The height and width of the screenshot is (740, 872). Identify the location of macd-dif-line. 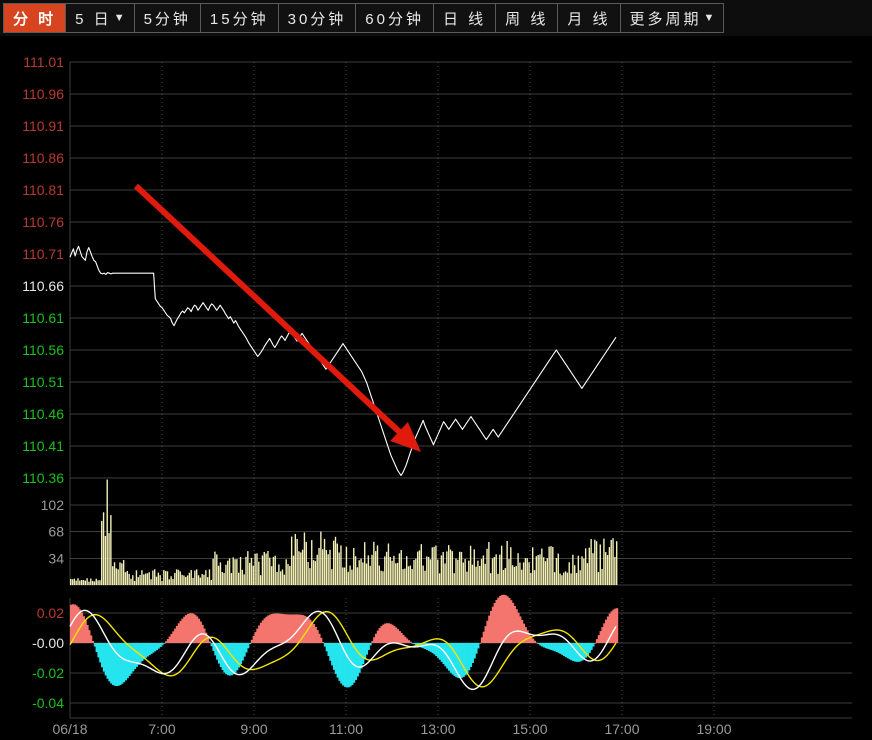
(343, 650).